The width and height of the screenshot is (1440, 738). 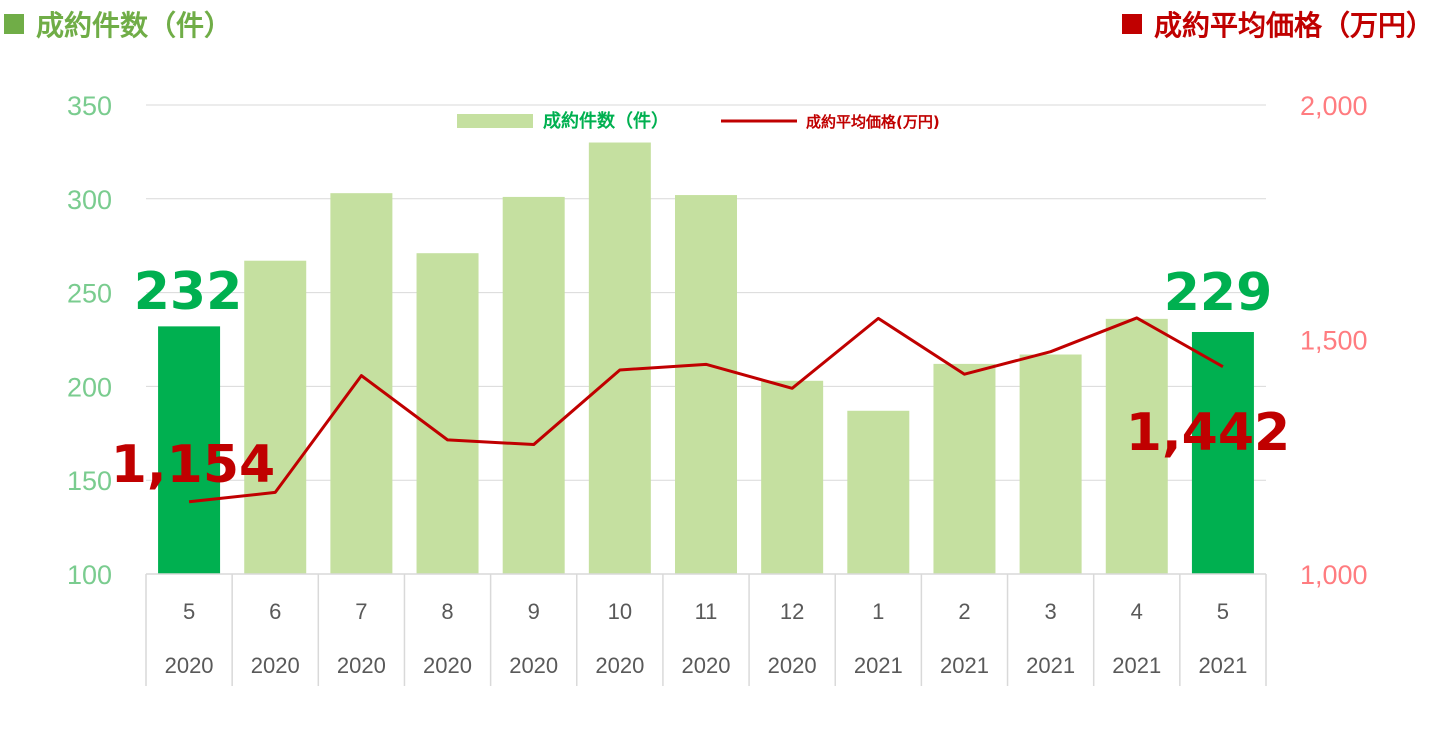 What do you see at coordinates (275, 611) in the screenshot?
I see `x-month-label: 6` at bounding box center [275, 611].